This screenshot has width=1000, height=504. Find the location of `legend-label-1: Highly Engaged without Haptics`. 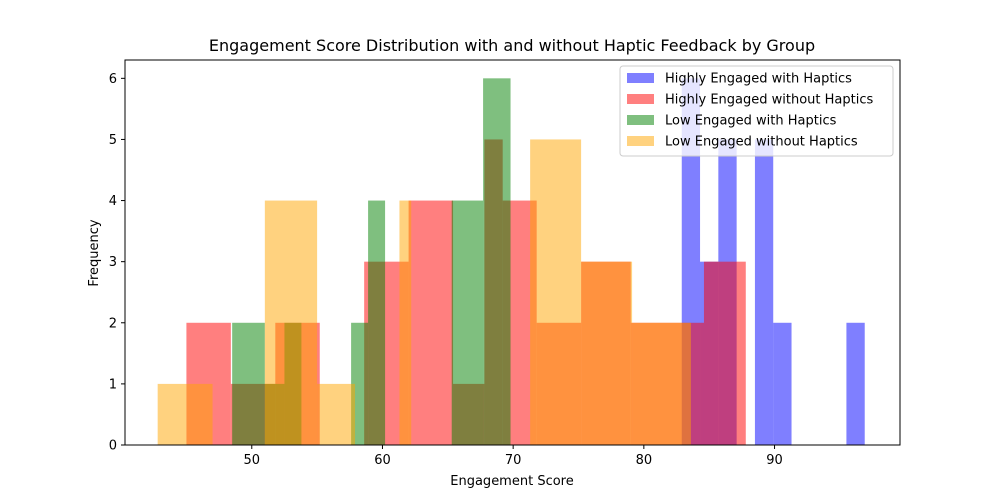

legend-label-1: Highly Engaged without Haptics is located at coordinates (769, 100).